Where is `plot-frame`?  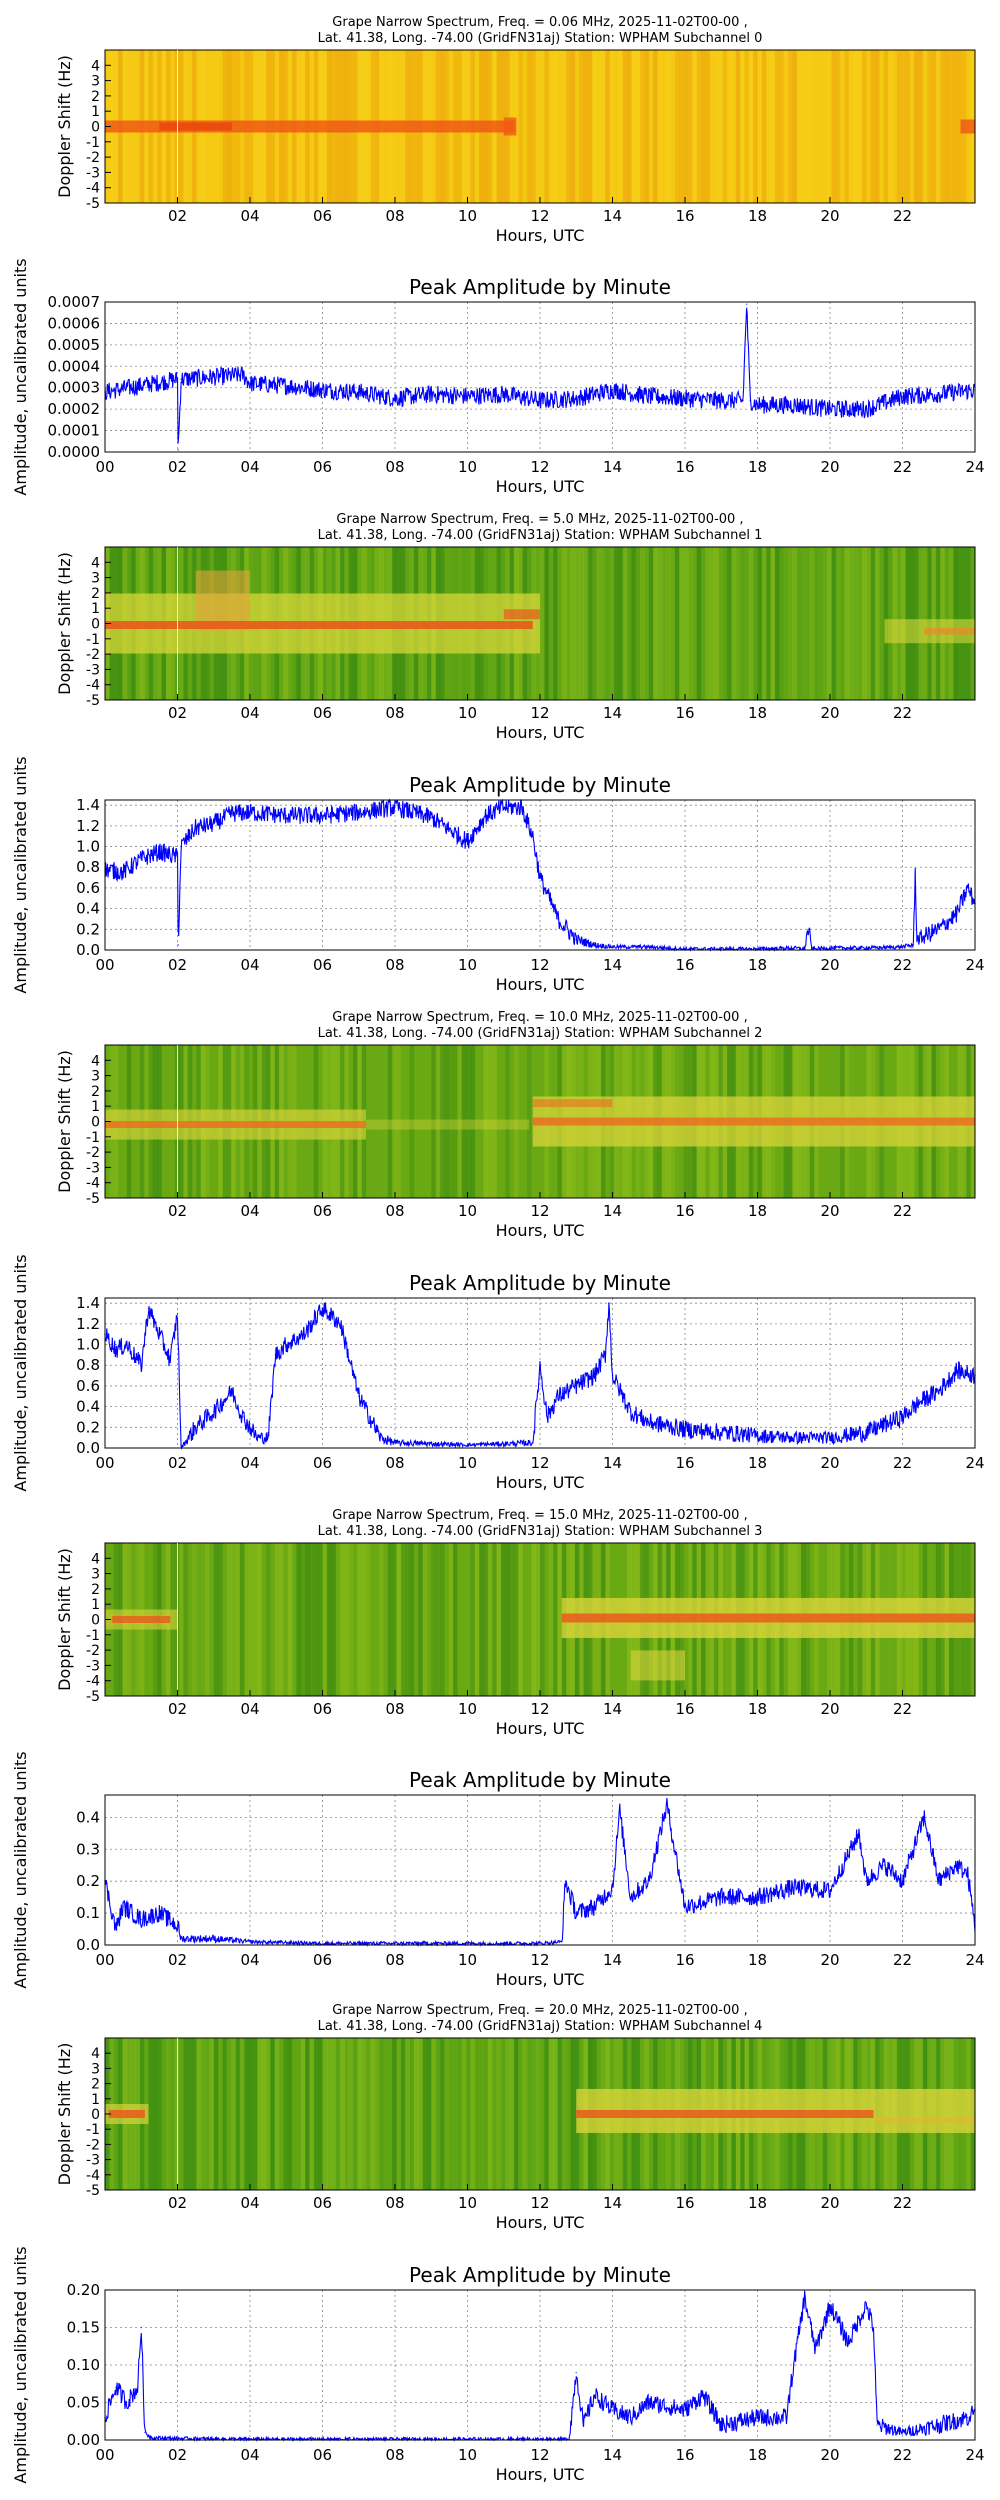
plot-frame is located at coordinates (540, 1373).